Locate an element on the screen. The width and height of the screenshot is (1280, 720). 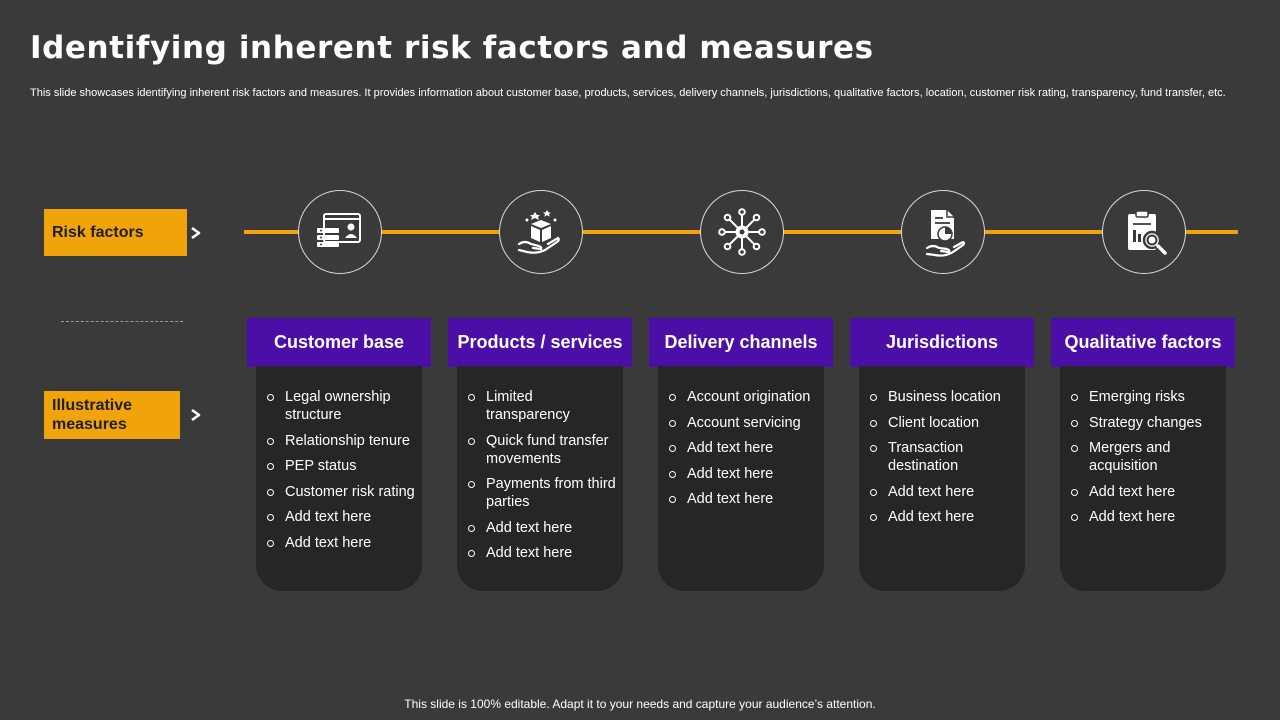
list-item: Emerging risks is located at coordinates (1145, 397).